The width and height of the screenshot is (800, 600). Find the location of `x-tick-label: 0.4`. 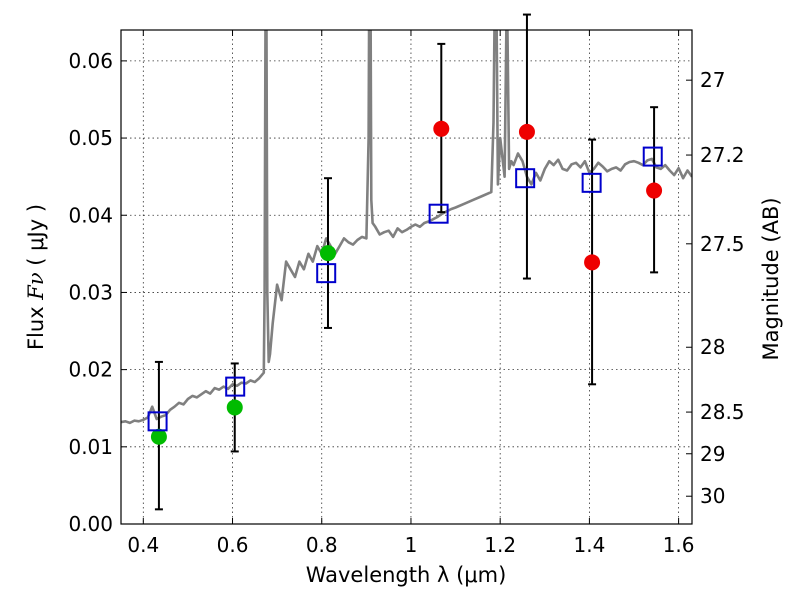

x-tick-label: 0.4 is located at coordinates (143, 545).